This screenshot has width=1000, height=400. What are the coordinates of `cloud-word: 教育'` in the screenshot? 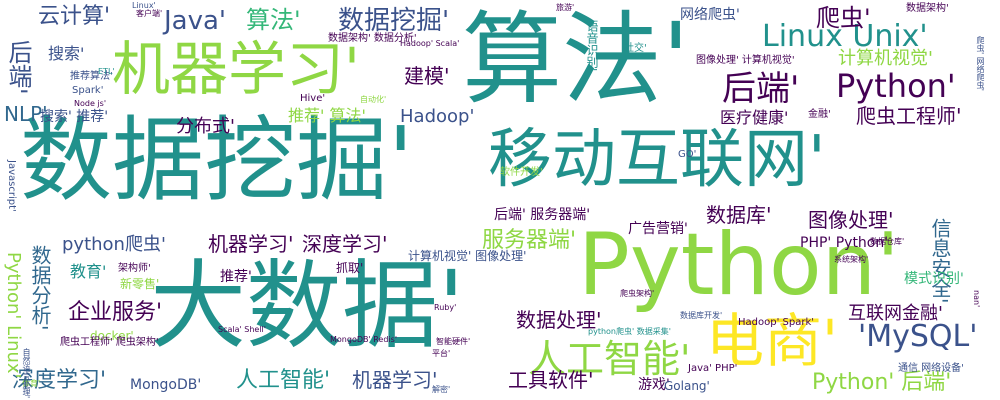 It's located at (88, 271).